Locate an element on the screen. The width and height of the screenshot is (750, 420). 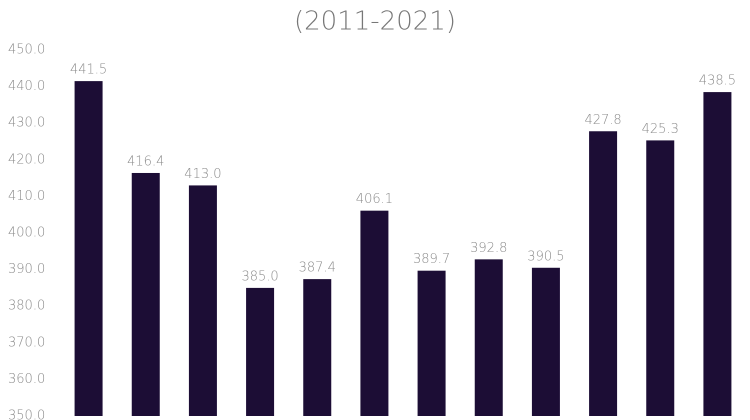
y-tick-label: 430.0 is located at coordinates (26, 123).